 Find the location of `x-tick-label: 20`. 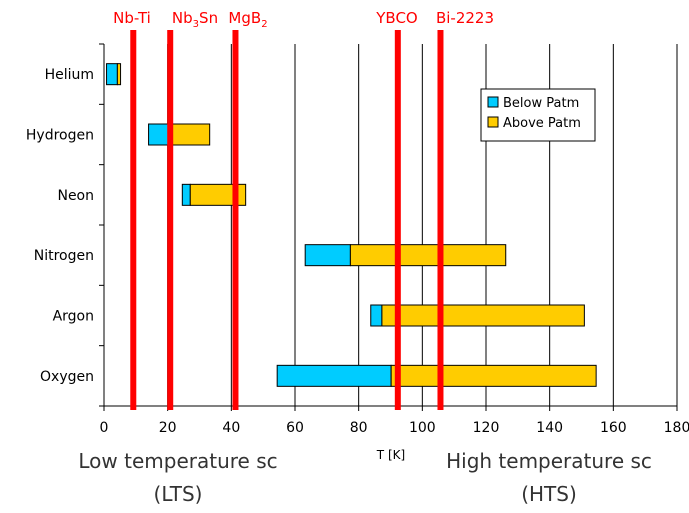

x-tick-label: 20 is located at coordinates (168, 428).